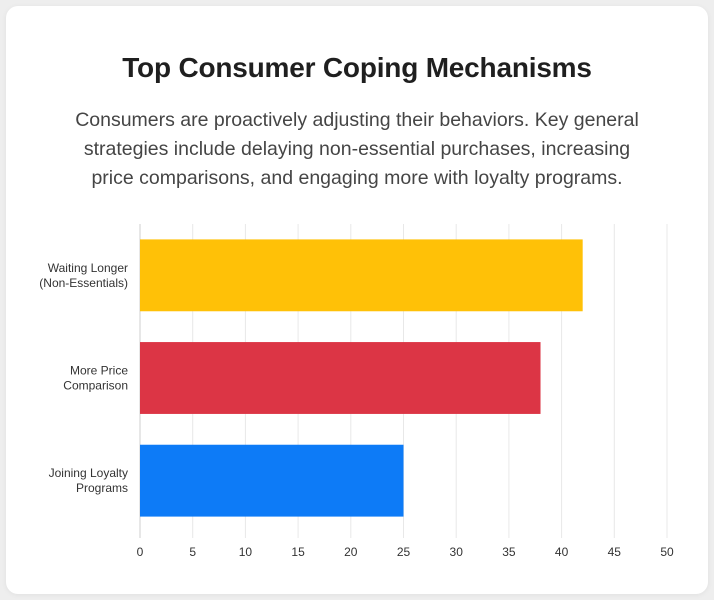 The width and height of the screenshot is (714, 600). I want to click on x-tick-label: 50, so click(667, 552).